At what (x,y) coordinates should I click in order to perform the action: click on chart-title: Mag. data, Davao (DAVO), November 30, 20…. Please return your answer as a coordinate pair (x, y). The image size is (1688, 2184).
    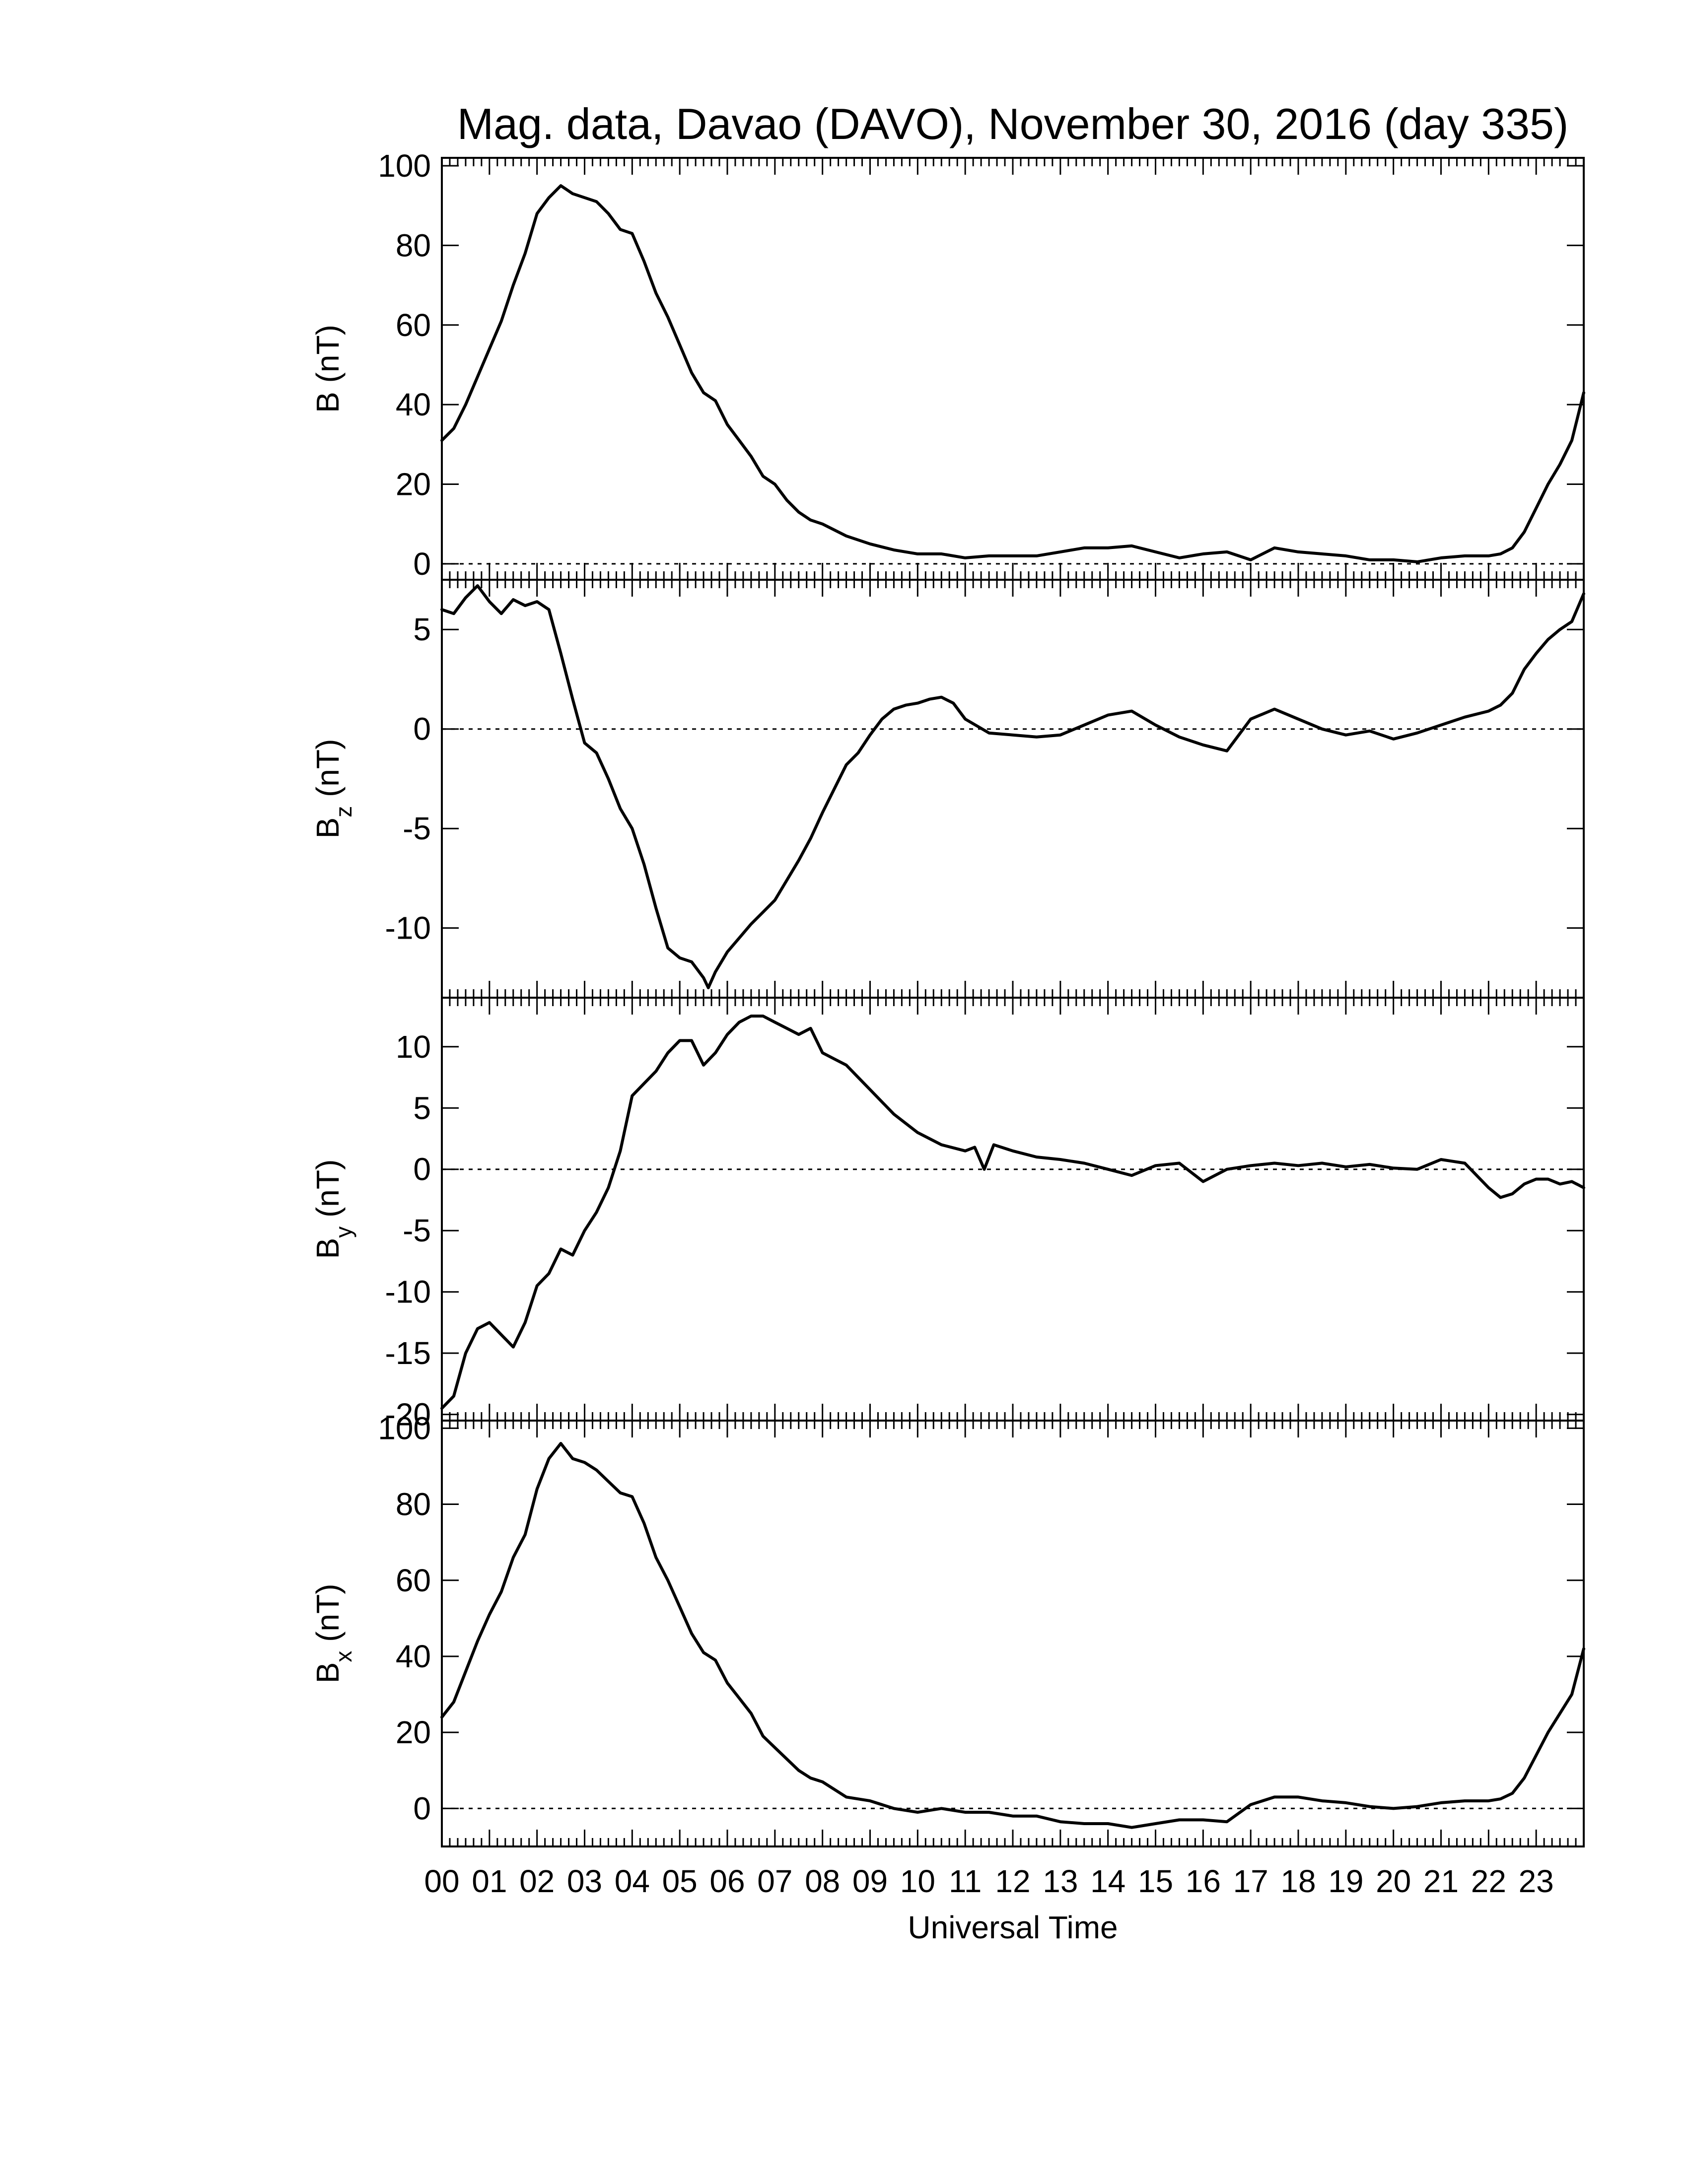
    Looking at the image, I should click on (1013, 123).